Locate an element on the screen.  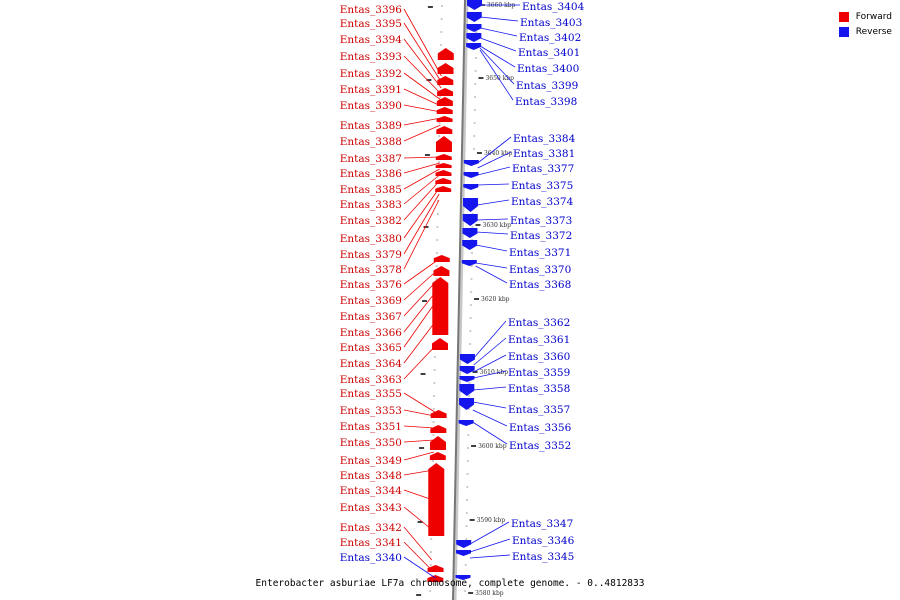
chromosome-backbone is located at coordinates (459, 300).